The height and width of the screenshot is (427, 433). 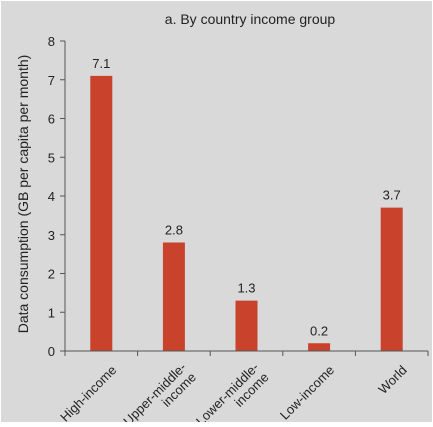 I want to click on x-tick-label-line: High-income, so click(x=88, y=392).